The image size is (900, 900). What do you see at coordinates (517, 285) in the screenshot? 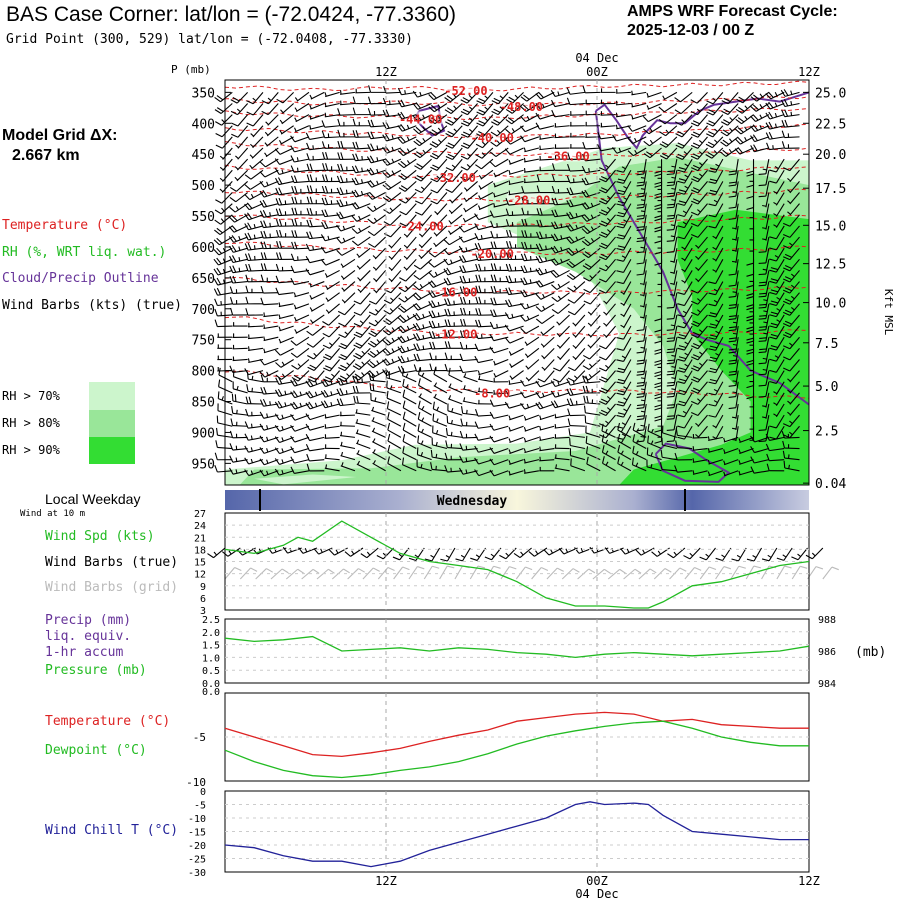
I see `isotherm-line` at bounding box center [517, 285].